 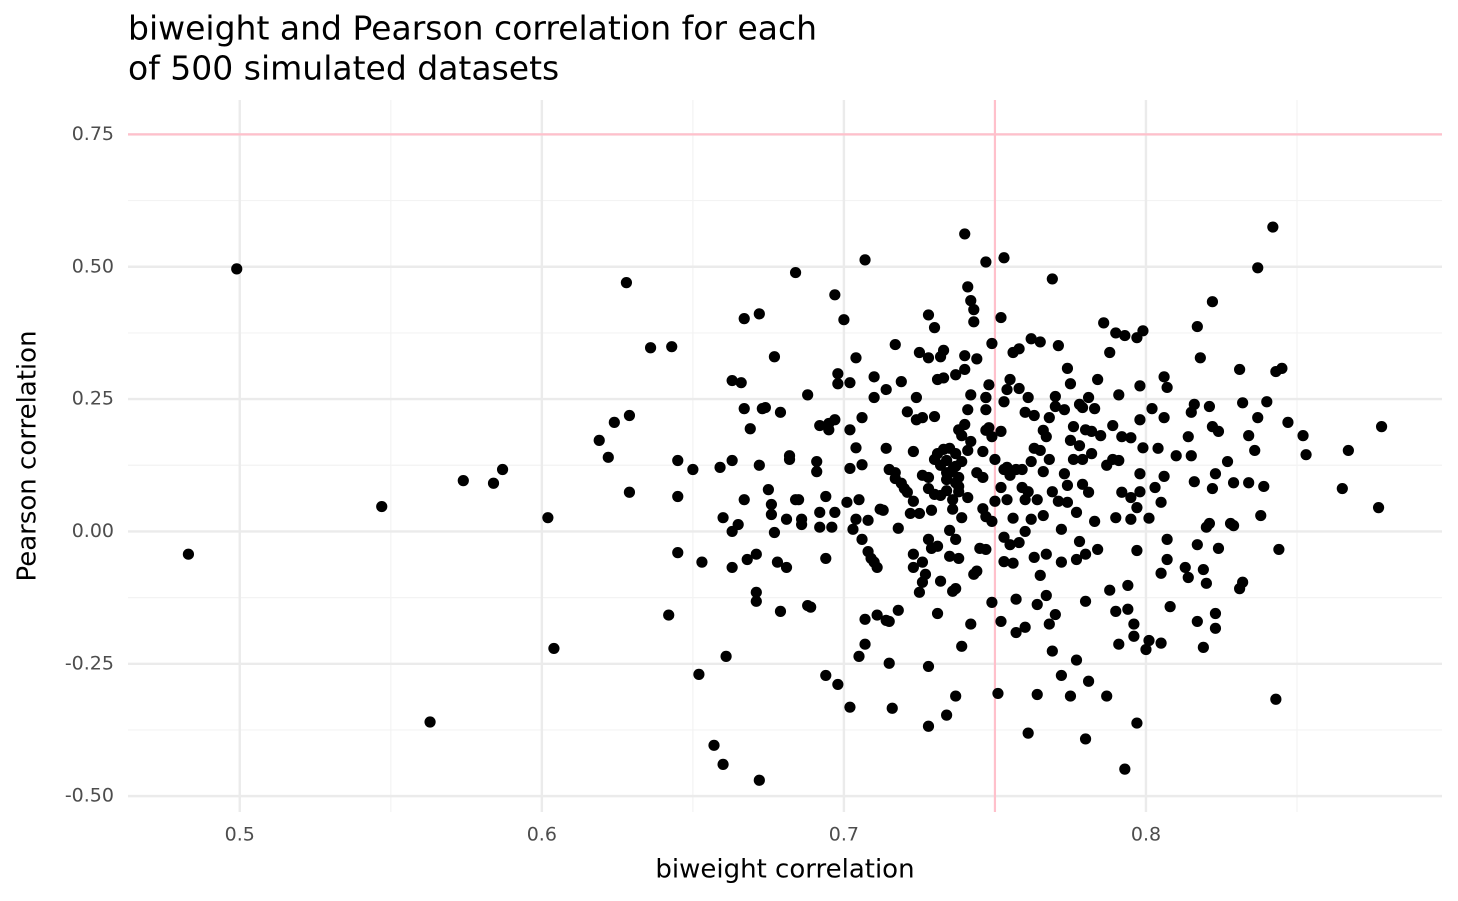 I want to click on y-tick-label: 0.50, so click(x=93, y=266).